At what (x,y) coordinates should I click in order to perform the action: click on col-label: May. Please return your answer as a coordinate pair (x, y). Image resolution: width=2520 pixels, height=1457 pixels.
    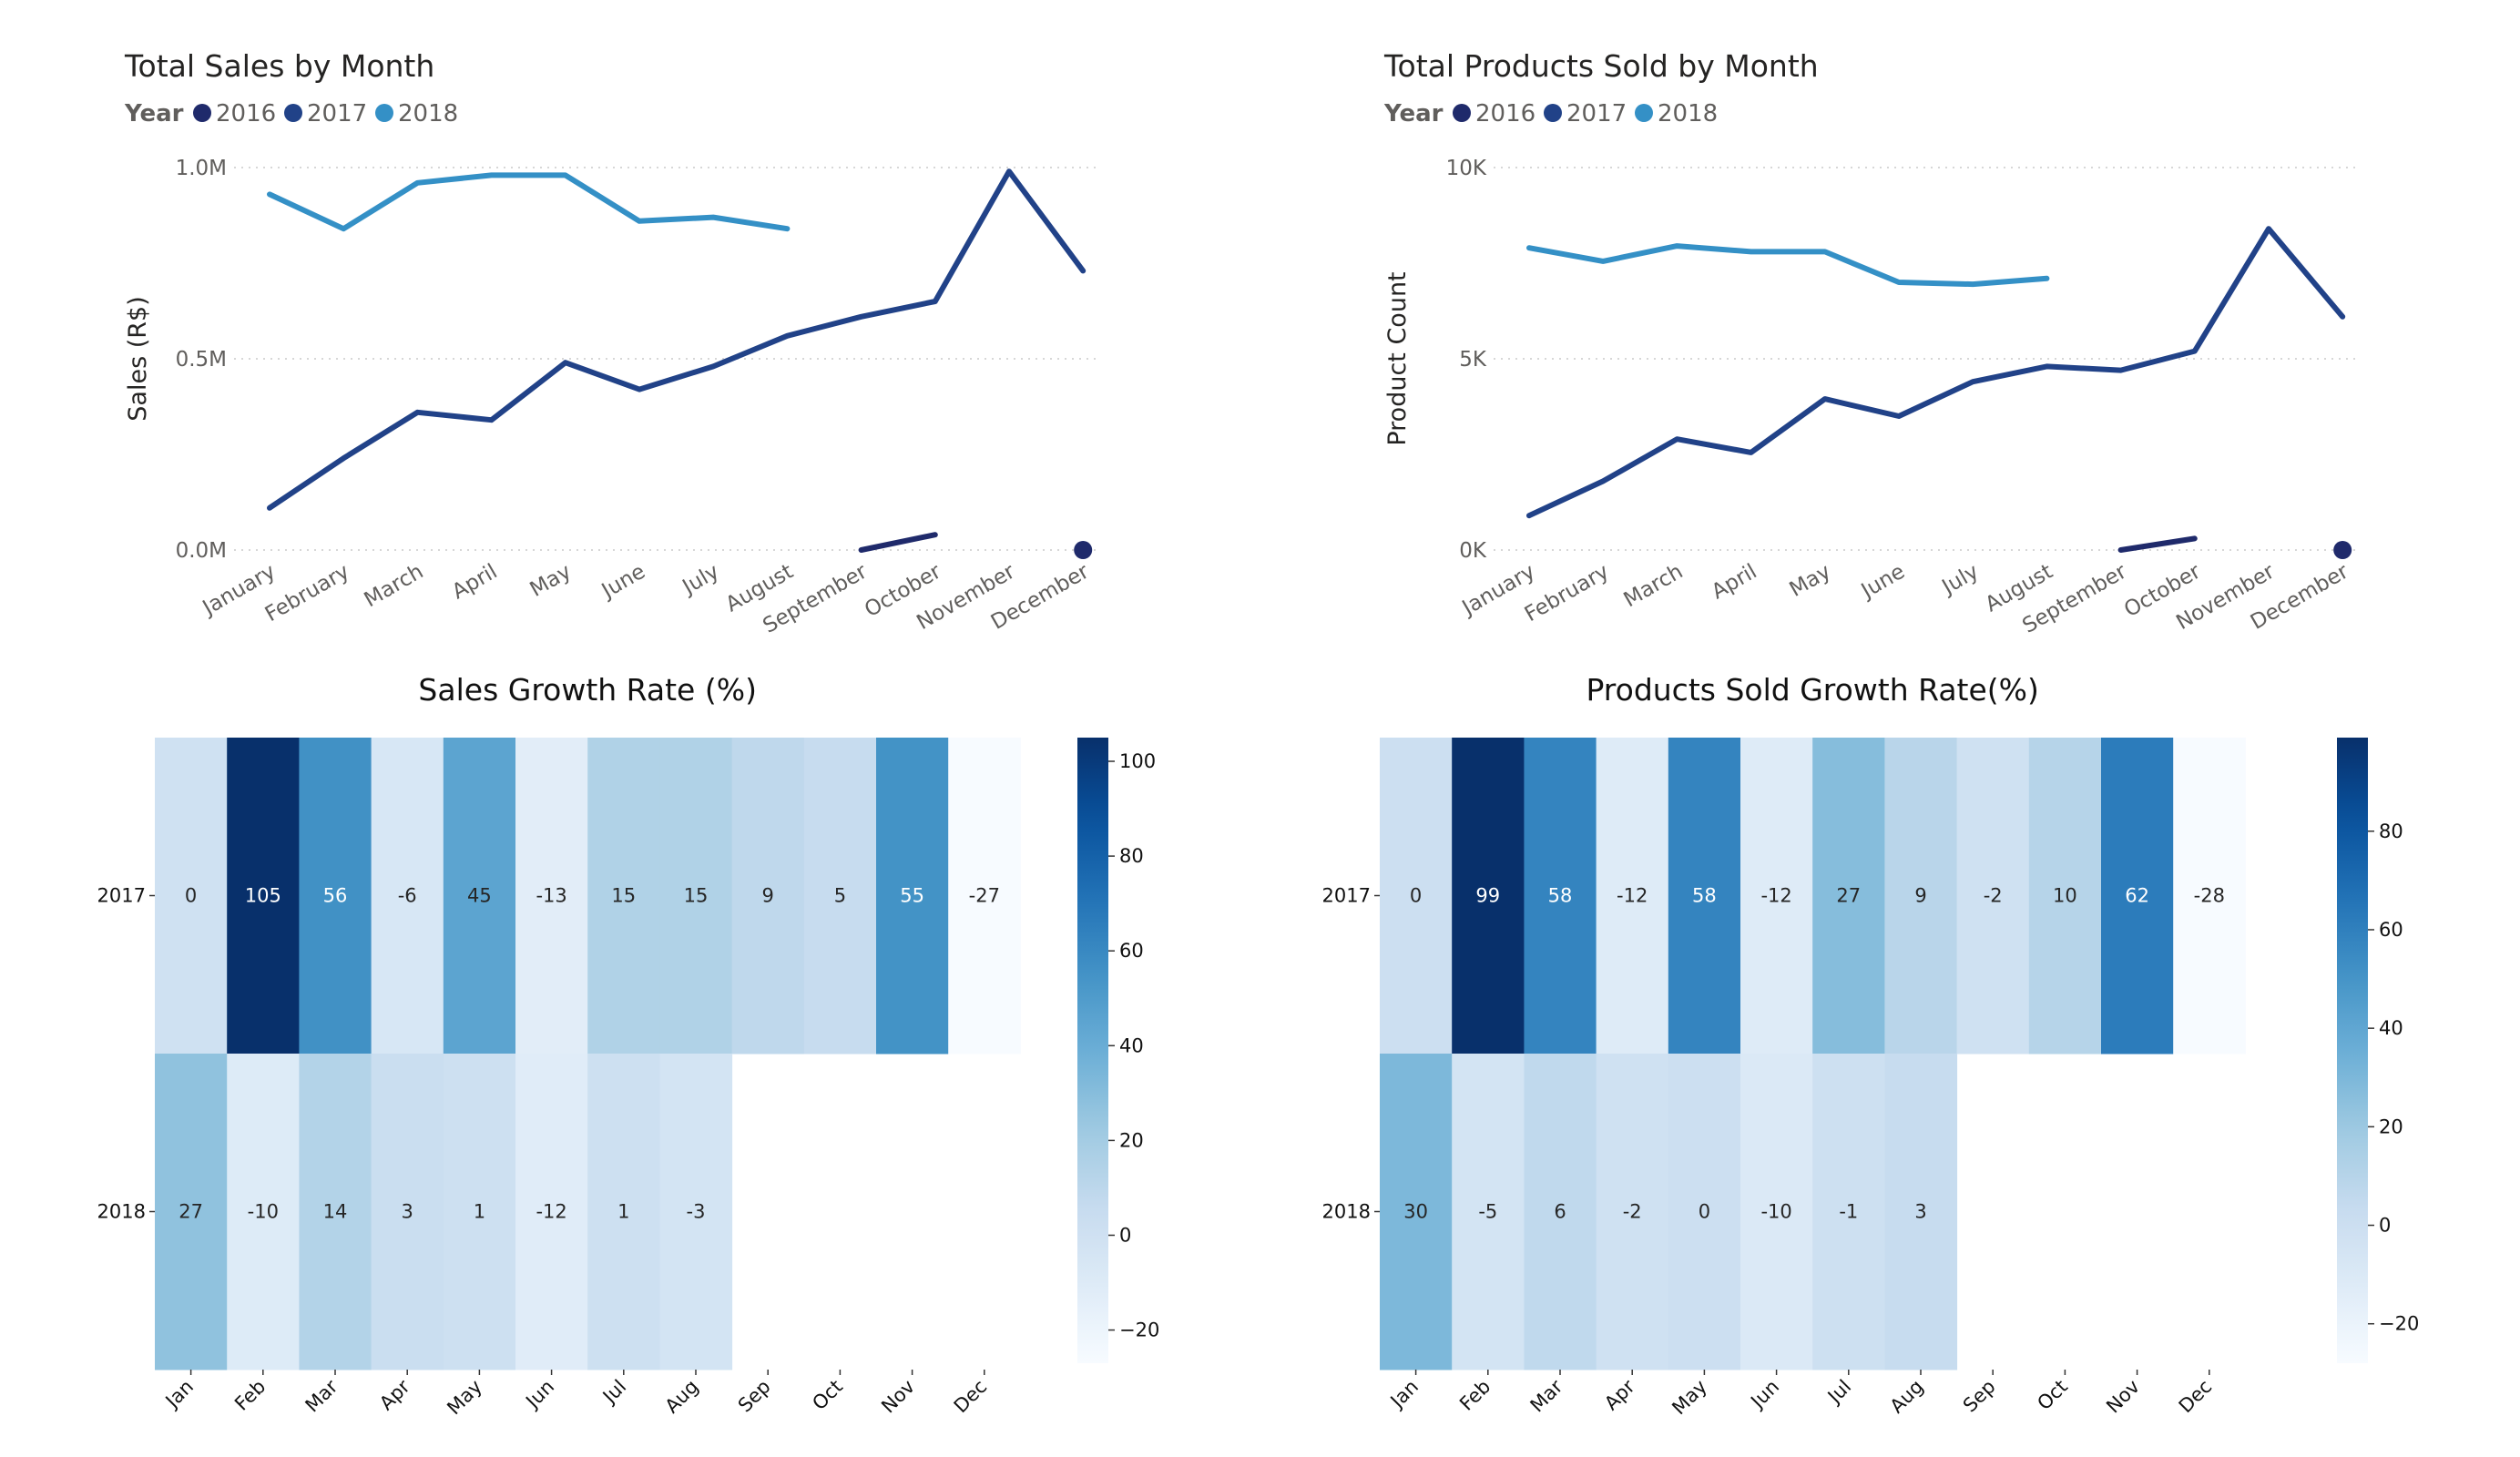
    Looking at the image, I should click on (1689, 1398).